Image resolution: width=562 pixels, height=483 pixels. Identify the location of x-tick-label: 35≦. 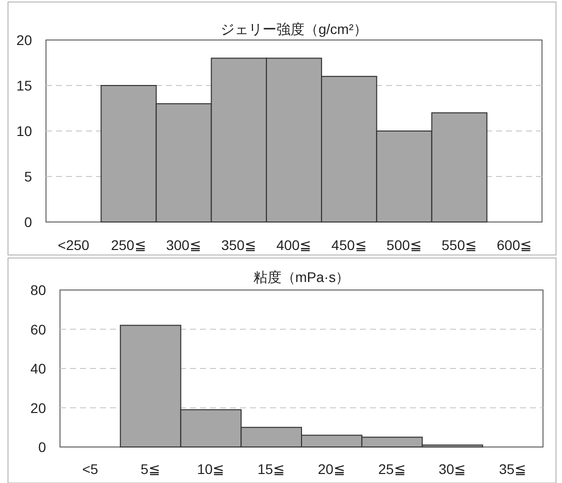
(513, 469).